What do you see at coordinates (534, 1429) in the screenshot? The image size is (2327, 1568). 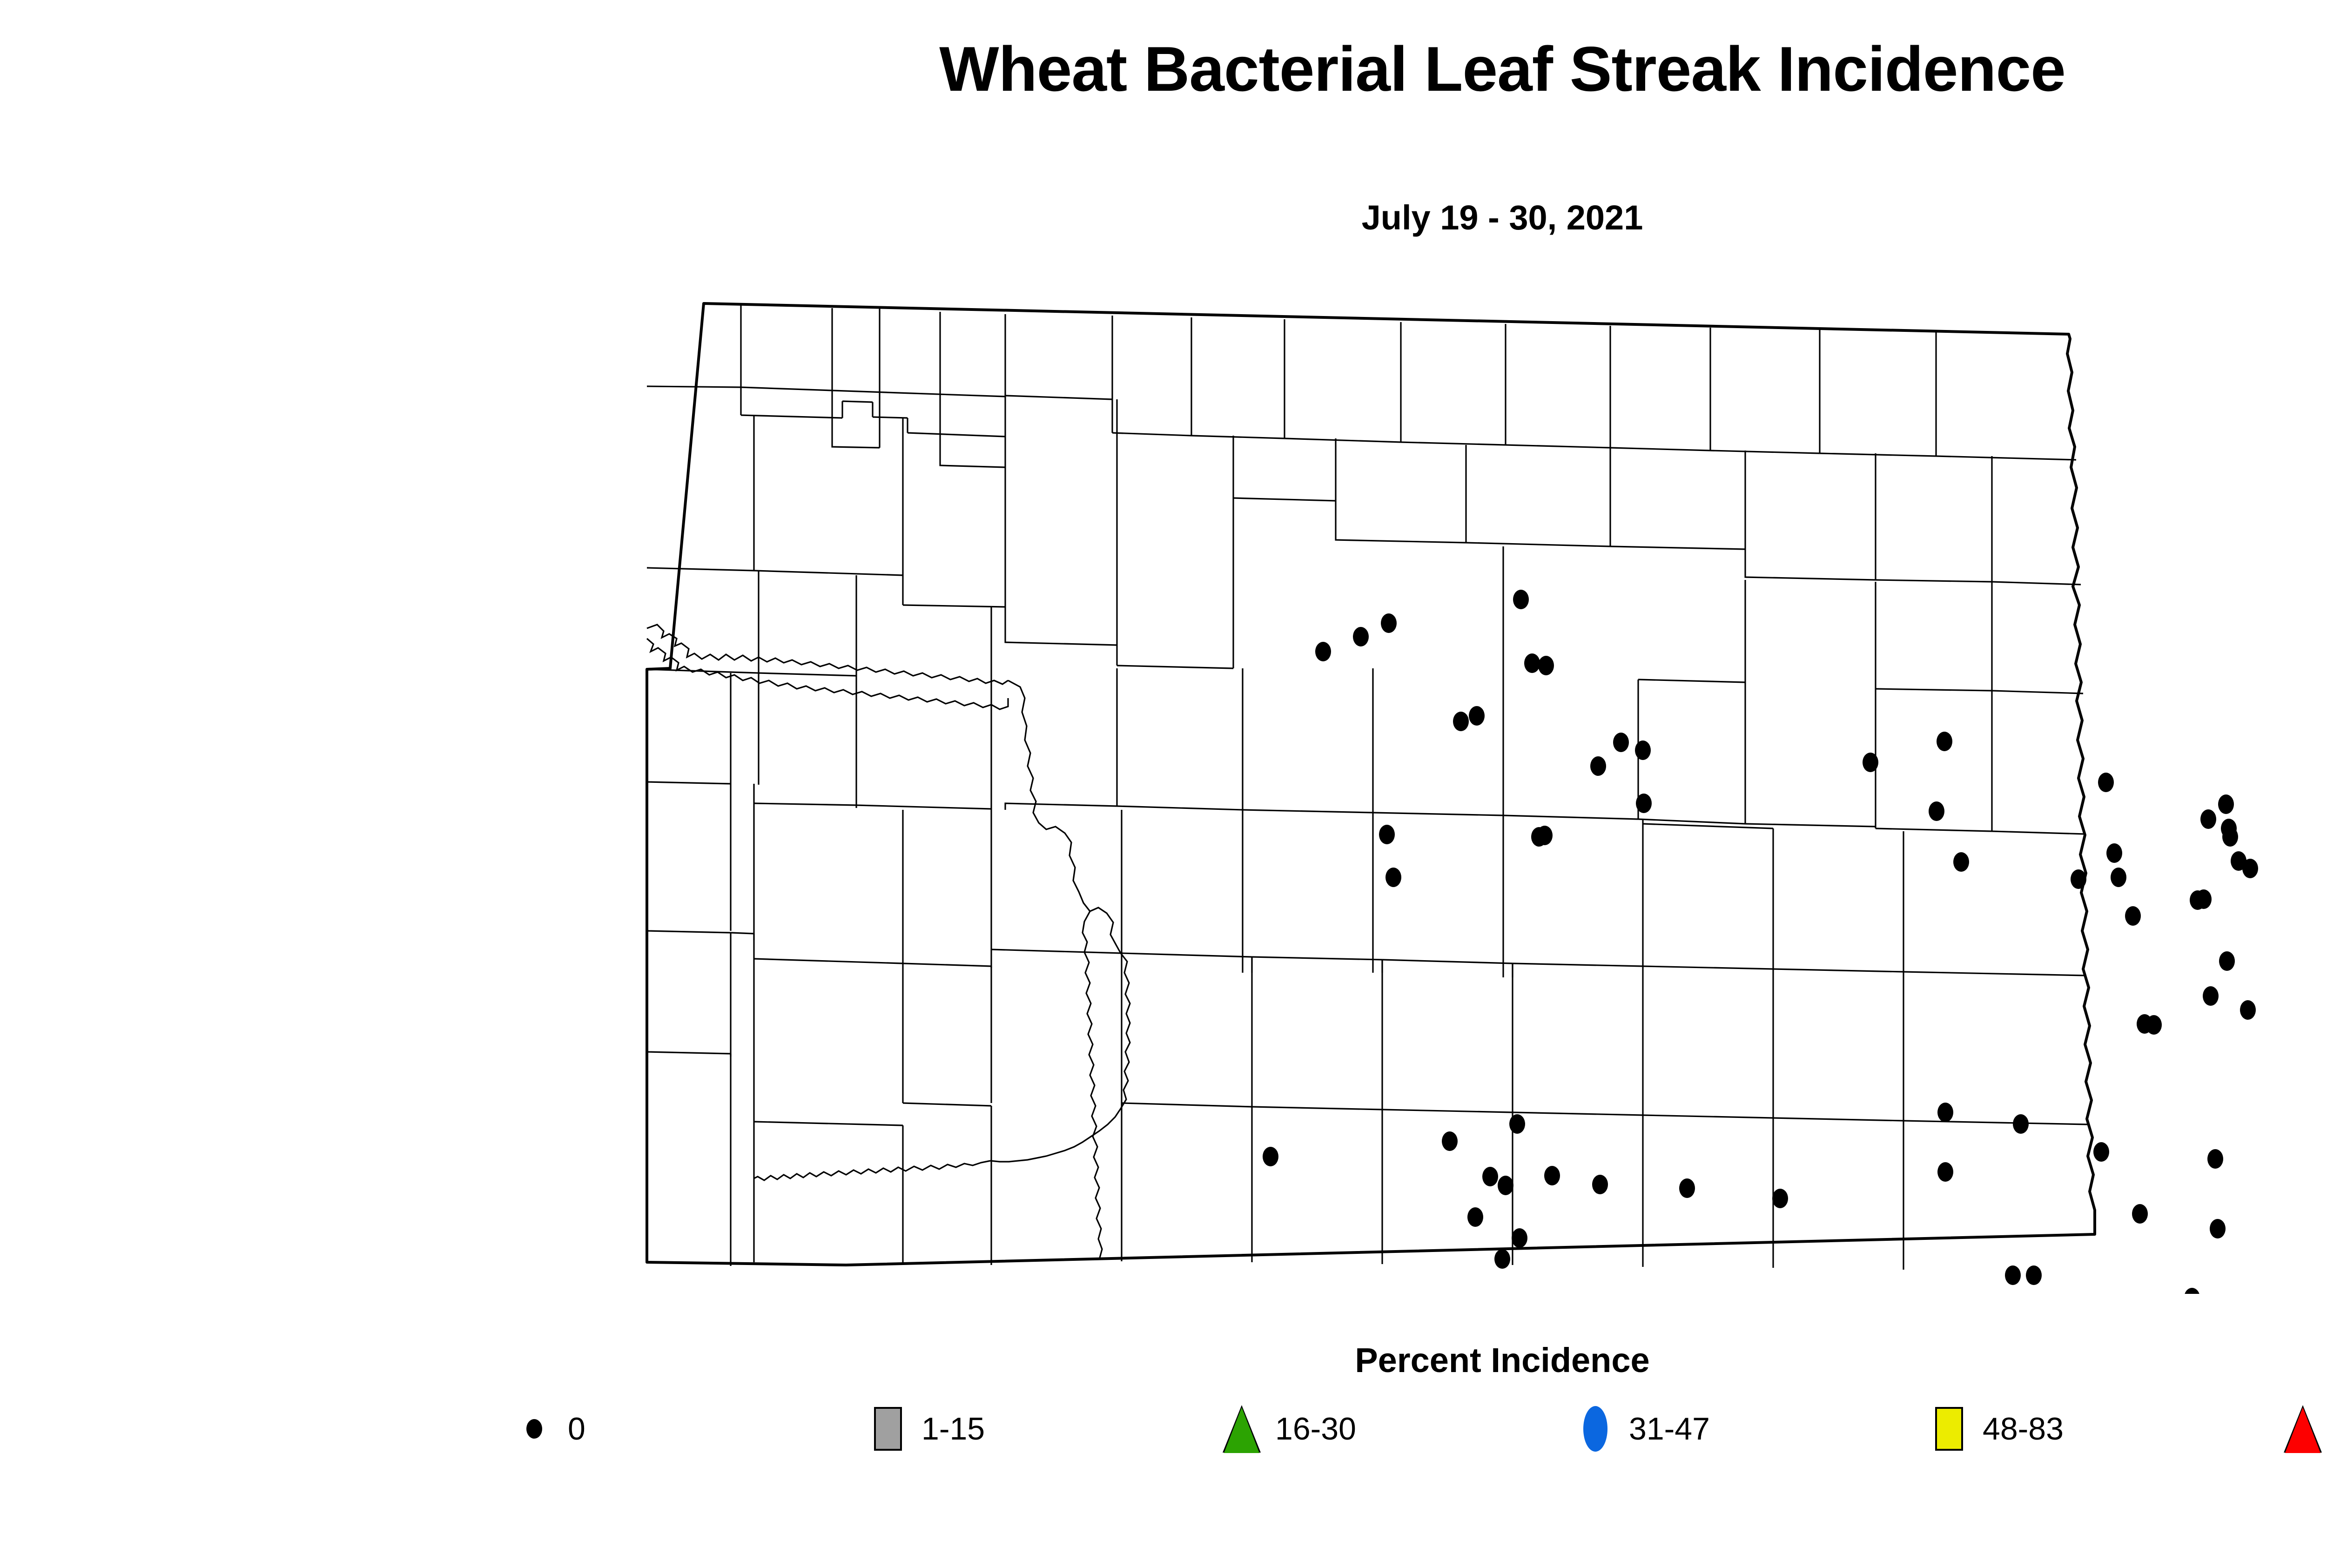 I see `small-black-dot-icon` at bounding box center [534, 1429].